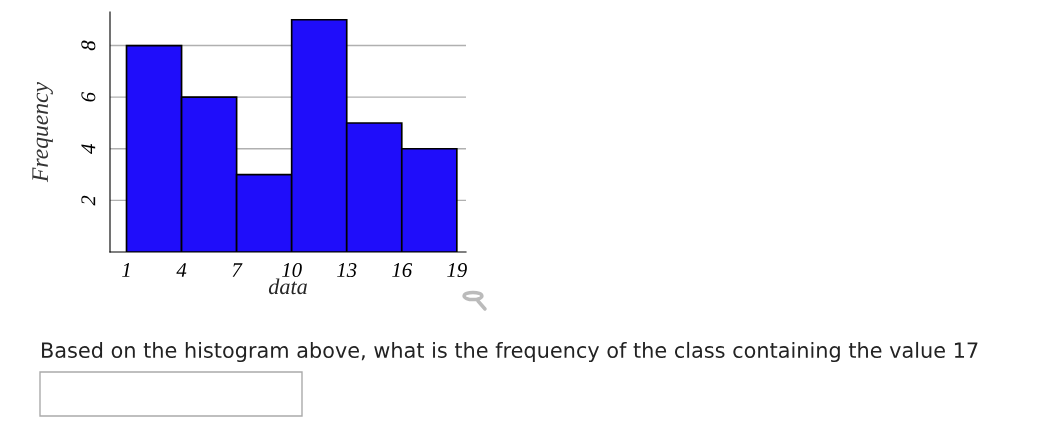  What do you see at coordinates (402, 270) in the screenshot?
I see `x-tick-label: 16` at bounding box center [402, 270].